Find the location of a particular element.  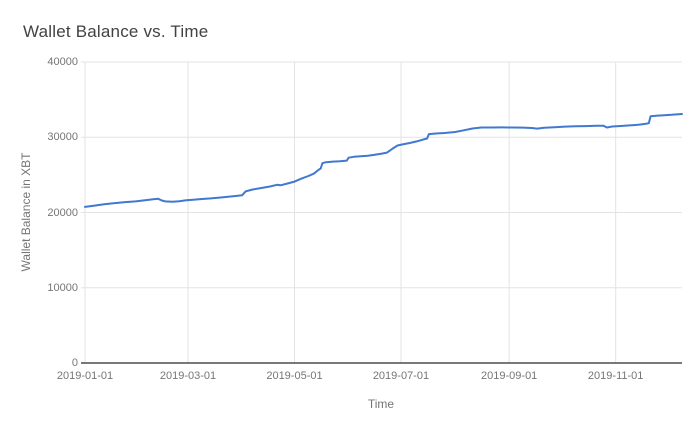

y-tick-label: 0 is located at coordinates (74, 363).